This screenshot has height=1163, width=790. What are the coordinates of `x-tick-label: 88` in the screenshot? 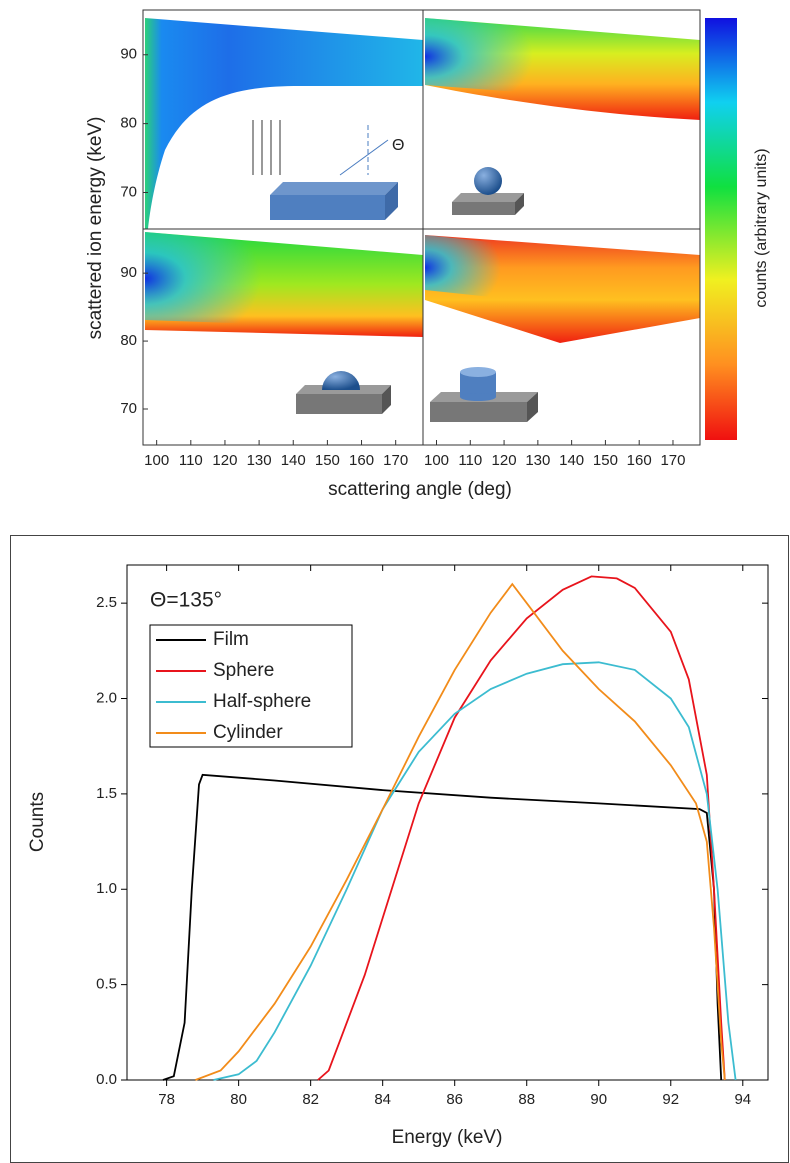 It's located at (526, 1099).